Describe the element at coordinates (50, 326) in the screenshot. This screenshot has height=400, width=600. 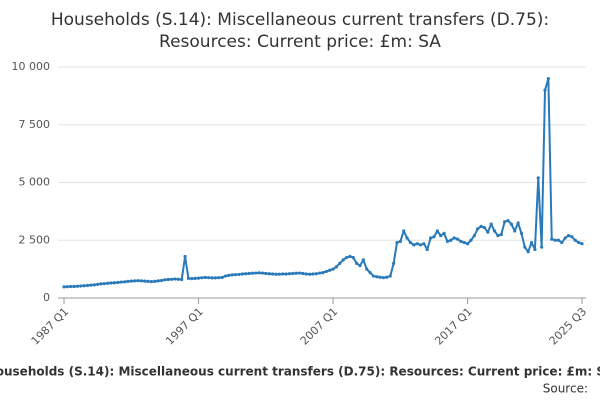
I see `x-tick-label: 1987 Q1` at that location.